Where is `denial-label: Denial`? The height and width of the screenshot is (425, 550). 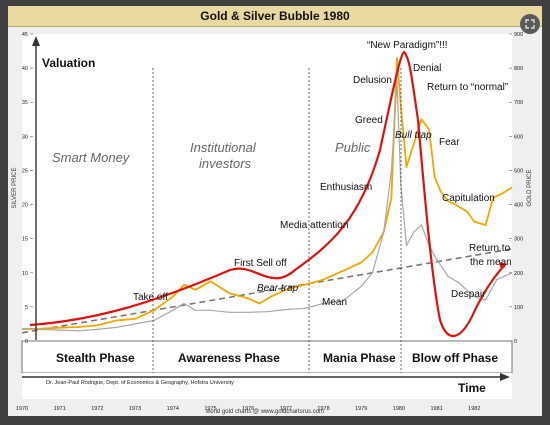 denial-label: Denial is located at coordinates (427, 68).